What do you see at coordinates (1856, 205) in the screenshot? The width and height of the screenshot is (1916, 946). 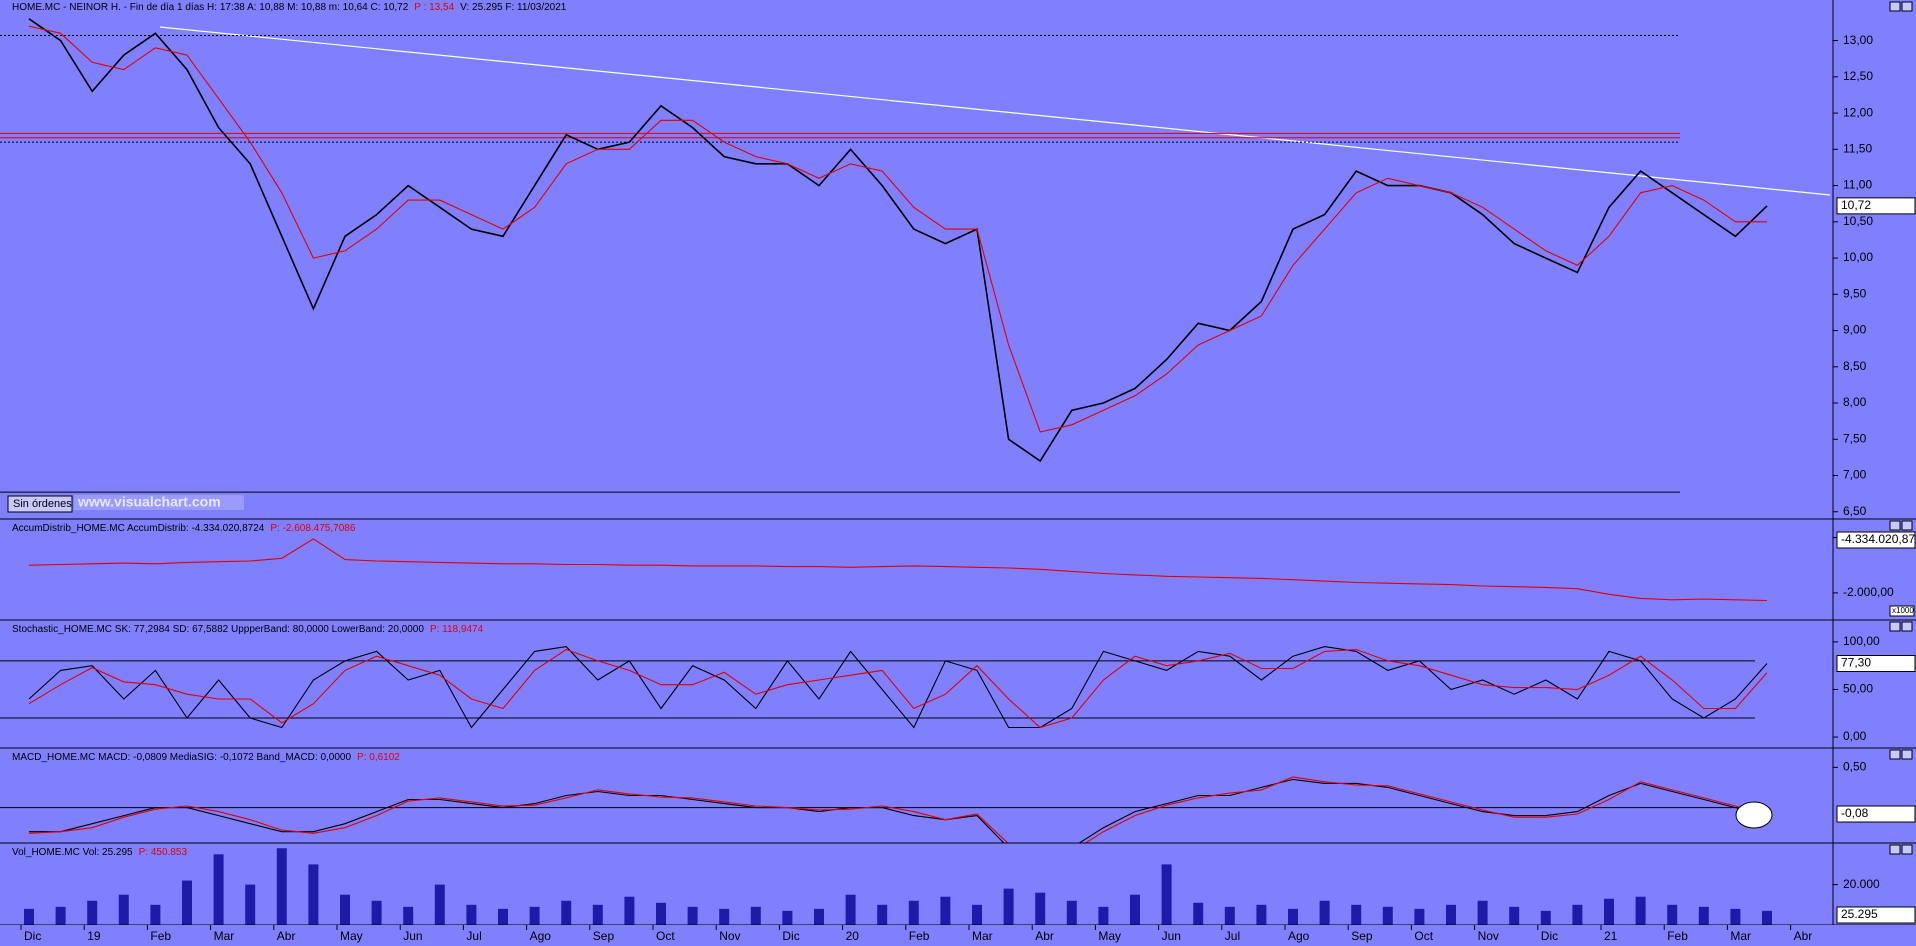 I see `last-value-label: 10,72` at bounding box center [1856, 205].